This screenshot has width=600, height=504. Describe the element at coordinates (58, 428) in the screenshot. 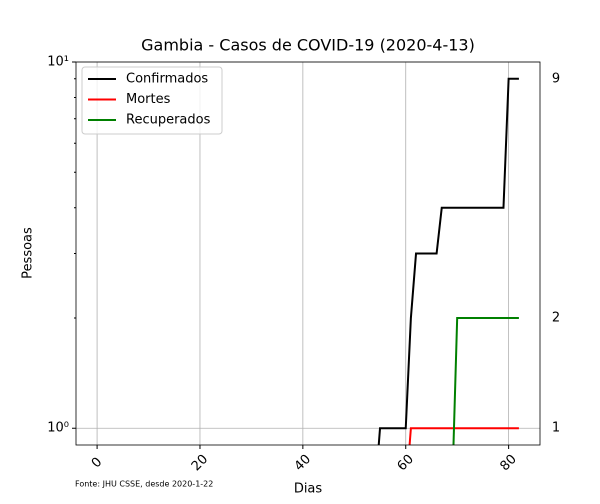

I see `y-tick-label: 10⁰` at that location.